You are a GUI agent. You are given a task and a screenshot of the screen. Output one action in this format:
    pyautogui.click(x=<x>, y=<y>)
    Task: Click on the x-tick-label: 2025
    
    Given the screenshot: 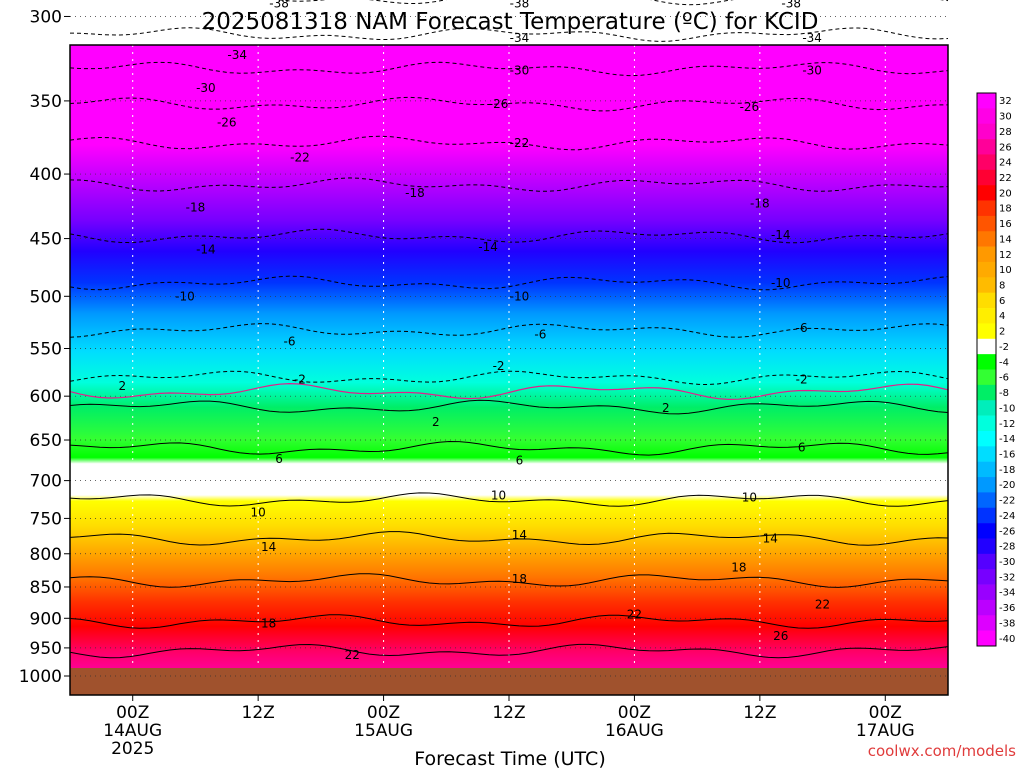 What is the action you would take?
    pyautogui.click(x=132, y=749)
    